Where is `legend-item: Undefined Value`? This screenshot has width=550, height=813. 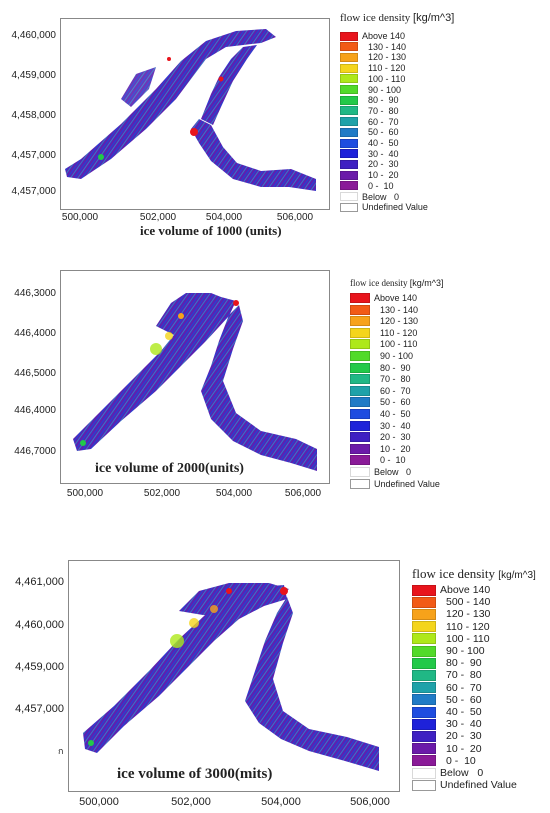
legend-item: Undefined Value is located at coordinates (384, 207).